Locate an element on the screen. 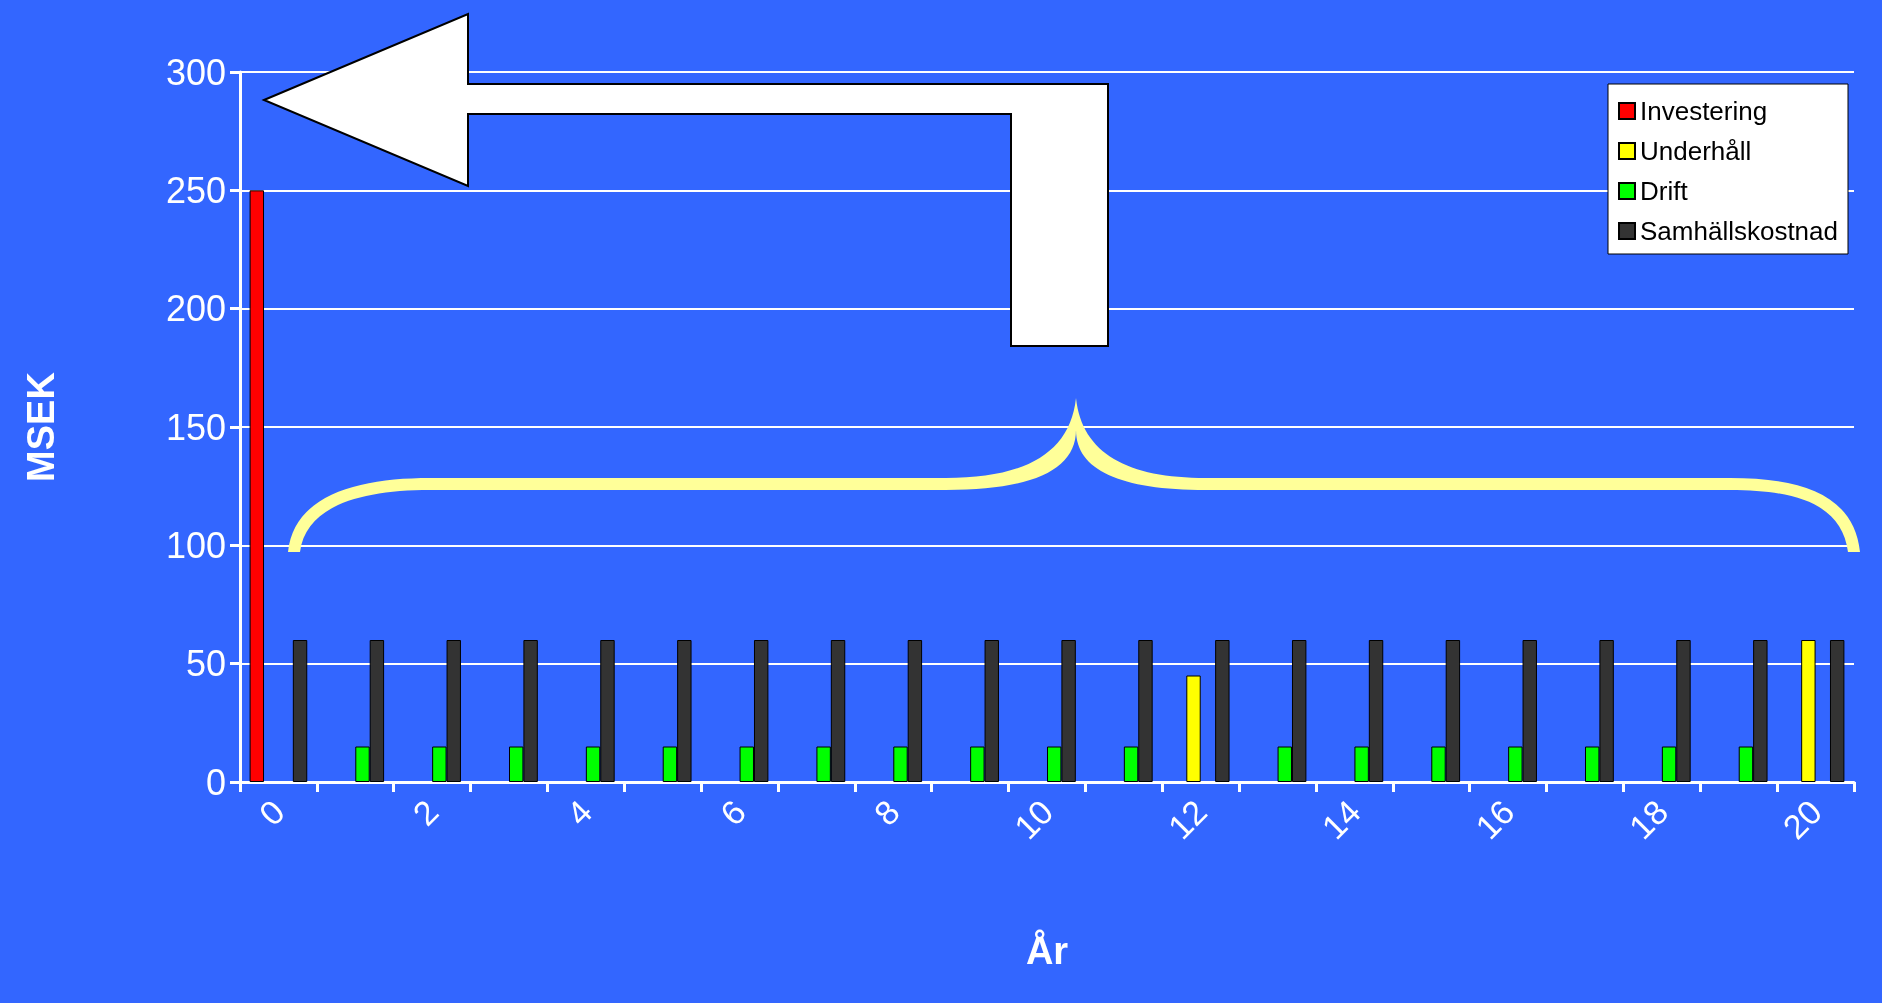 This screenshot has height=1003, width=1882. y-tick-label: 300 is located at coordinates (195, 72).